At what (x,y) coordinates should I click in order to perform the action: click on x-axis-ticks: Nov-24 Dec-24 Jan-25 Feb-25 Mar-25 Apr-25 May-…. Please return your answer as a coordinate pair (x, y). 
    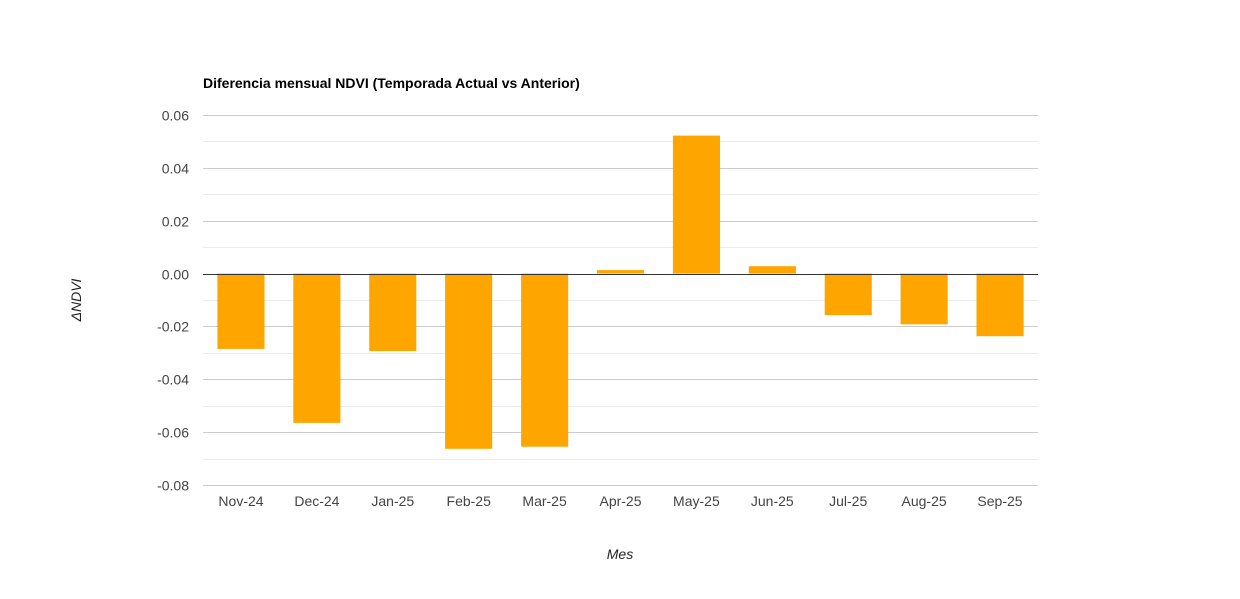
    Looking at the image, I should click on (620, 501).